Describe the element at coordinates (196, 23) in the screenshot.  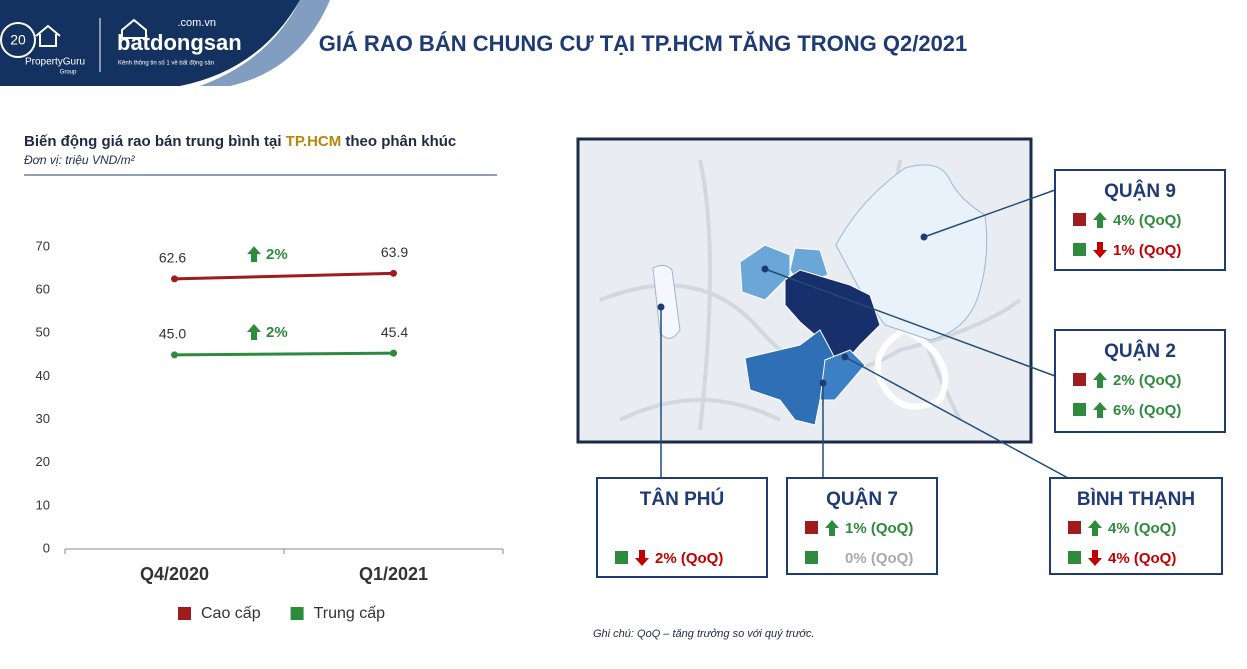
I see `site-domain: .com.vn` at that location.